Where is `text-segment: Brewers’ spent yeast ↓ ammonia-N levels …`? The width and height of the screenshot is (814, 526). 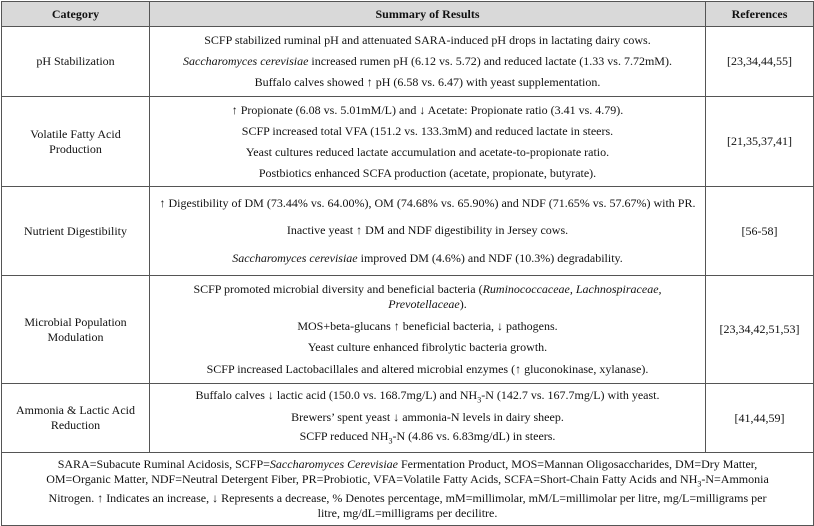 text-segment: Brewers’ spent yeast ↓ ammonia-N levels … is located at coordinates (427, 417).